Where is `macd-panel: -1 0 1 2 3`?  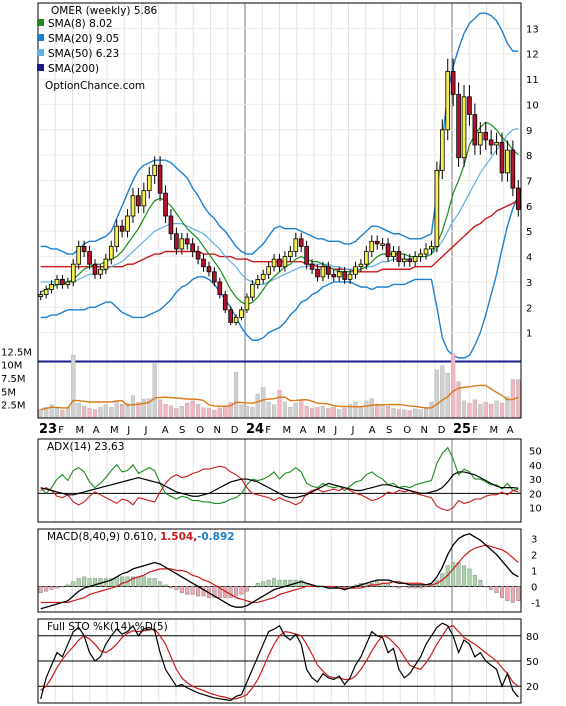 macd-panel: -1 0 1 2 3 is located at coordinates (289, 570).